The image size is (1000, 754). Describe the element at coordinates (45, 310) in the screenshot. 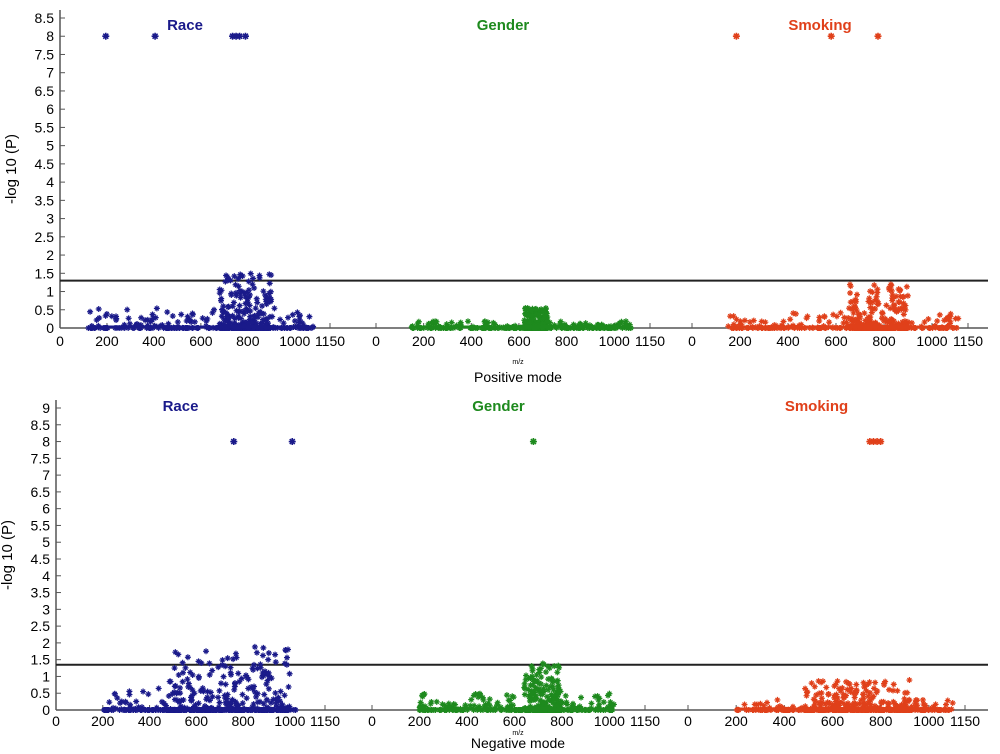

I see `y-tick-label: 0.5` at that location.